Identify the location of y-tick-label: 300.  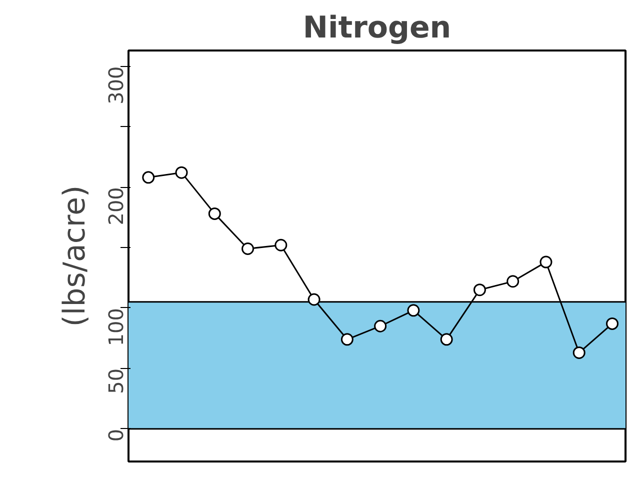
(116, 85).